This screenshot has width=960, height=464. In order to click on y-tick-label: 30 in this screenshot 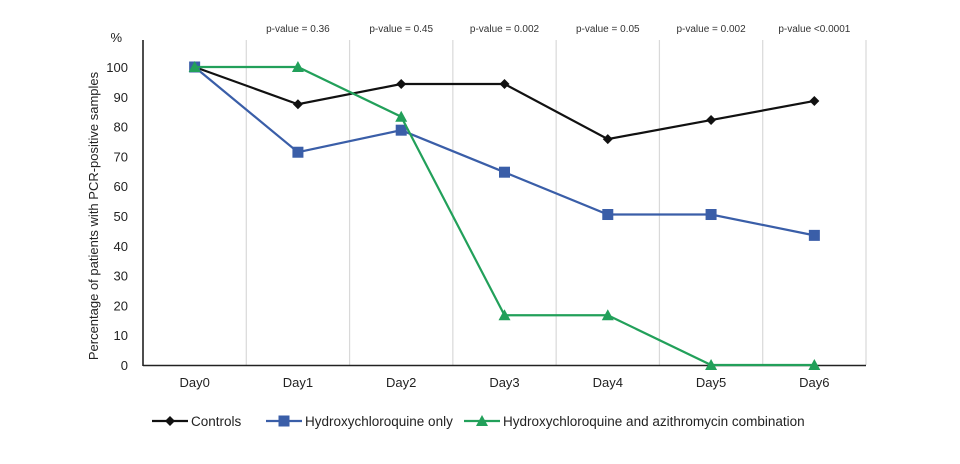, I will do `click(121, 276)`.